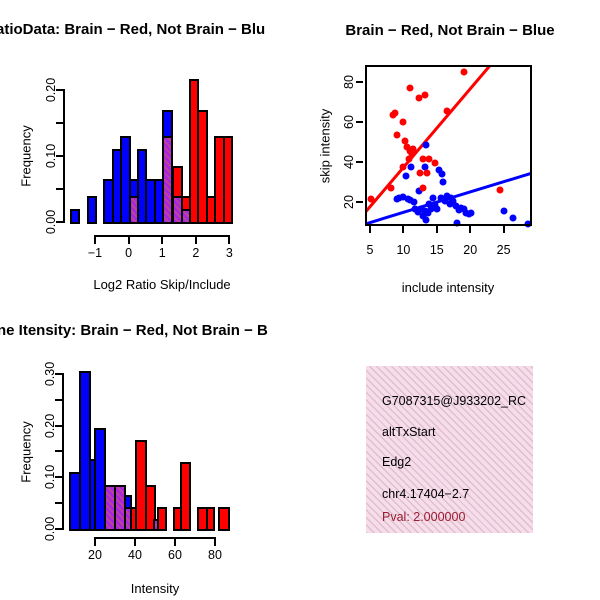 The image size is (600, 600). Describe the element at coordinates (175, 555) in the screenshot. I see `x-tick-label: 60` at that location.